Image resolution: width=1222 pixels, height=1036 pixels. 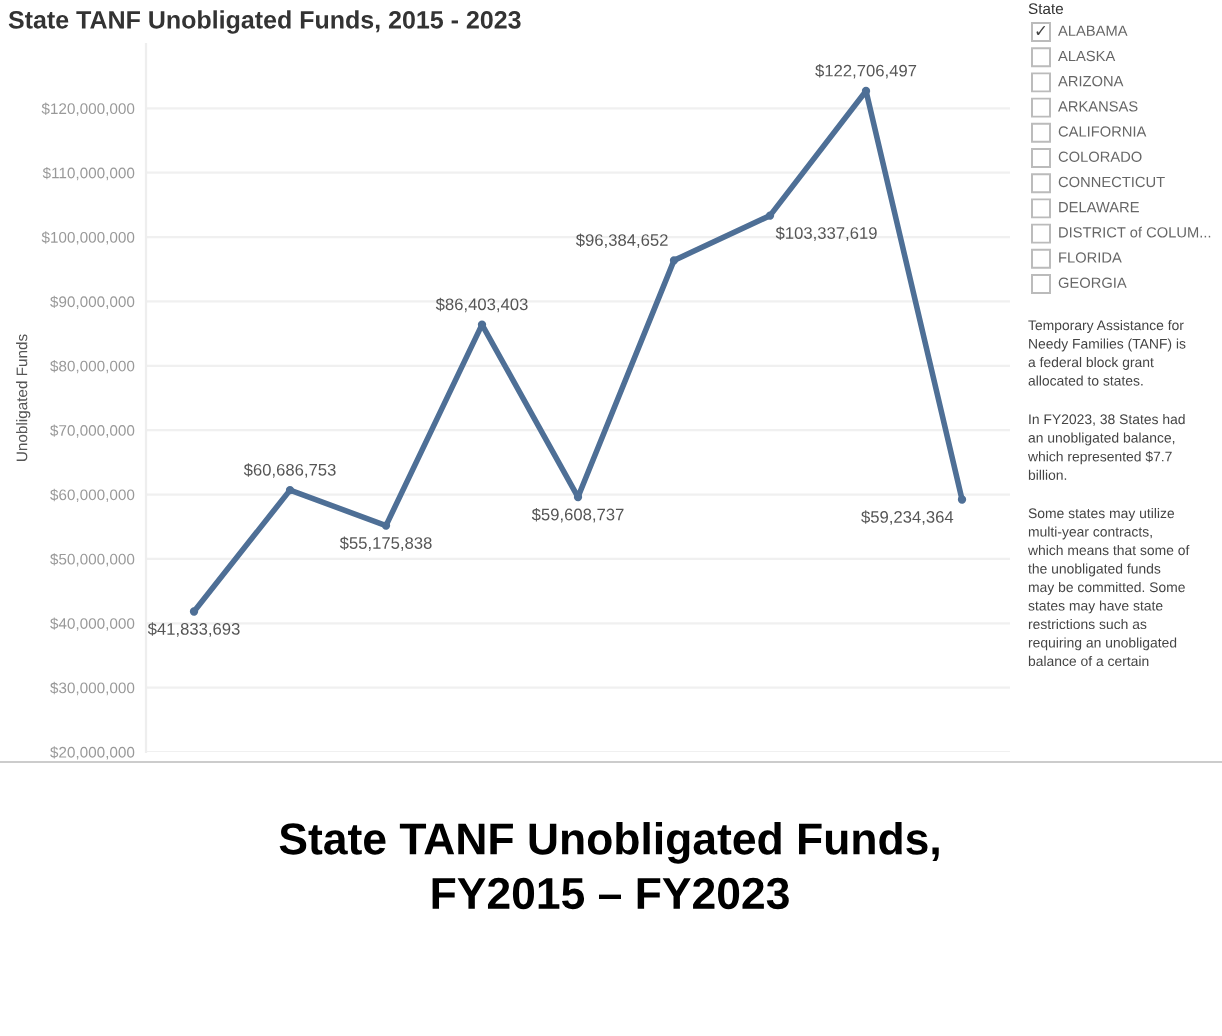 What do you see at coordinates (826, 233) in the screenshot?
I see `text: $103,337,619` at bounding box center [826, 233].